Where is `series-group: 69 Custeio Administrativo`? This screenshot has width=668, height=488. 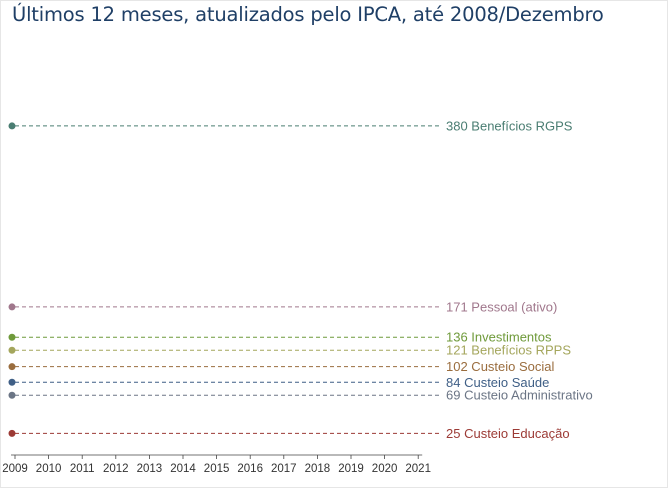 series-group: 69 Custeio Administrativo is located at coordinates (300, 395).